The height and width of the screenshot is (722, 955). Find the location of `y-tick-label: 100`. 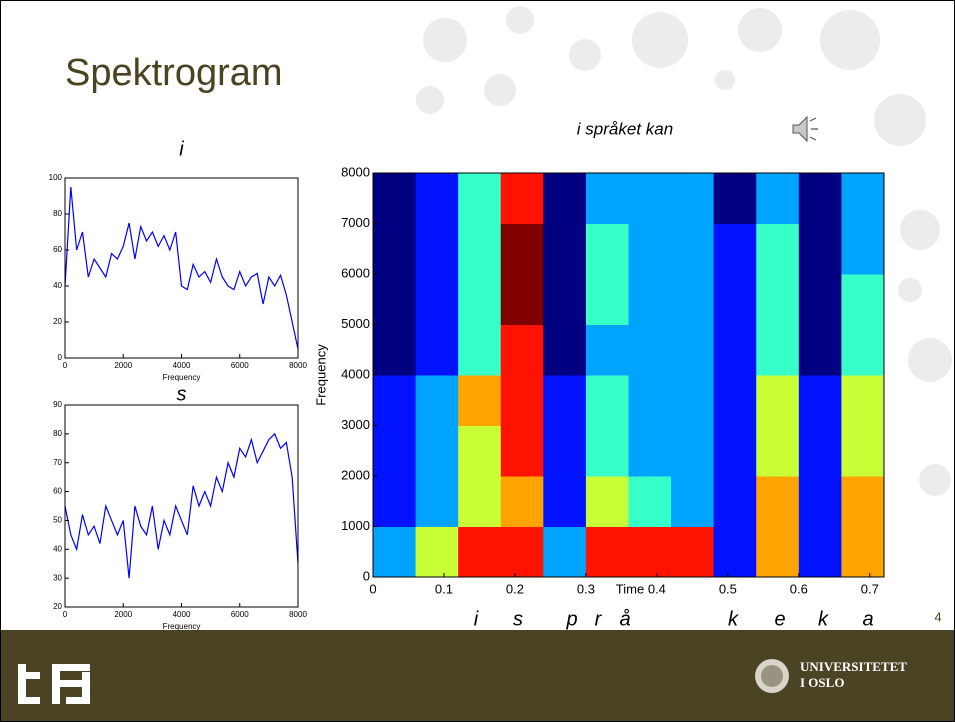

y-tick-label: 100 is located at coordinates (56, 177).